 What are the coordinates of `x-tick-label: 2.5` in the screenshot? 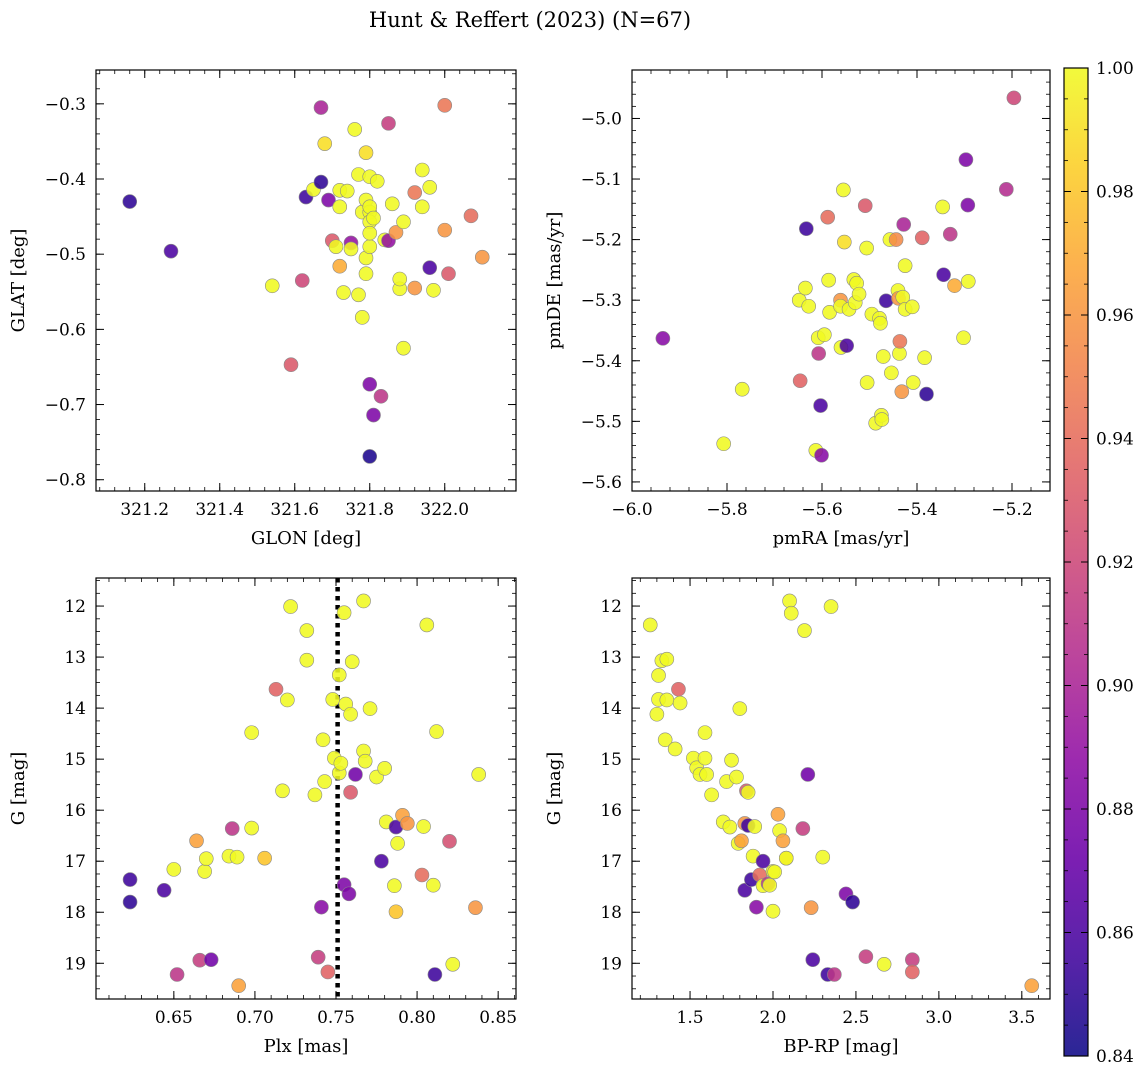 It's located at (855, 1018).